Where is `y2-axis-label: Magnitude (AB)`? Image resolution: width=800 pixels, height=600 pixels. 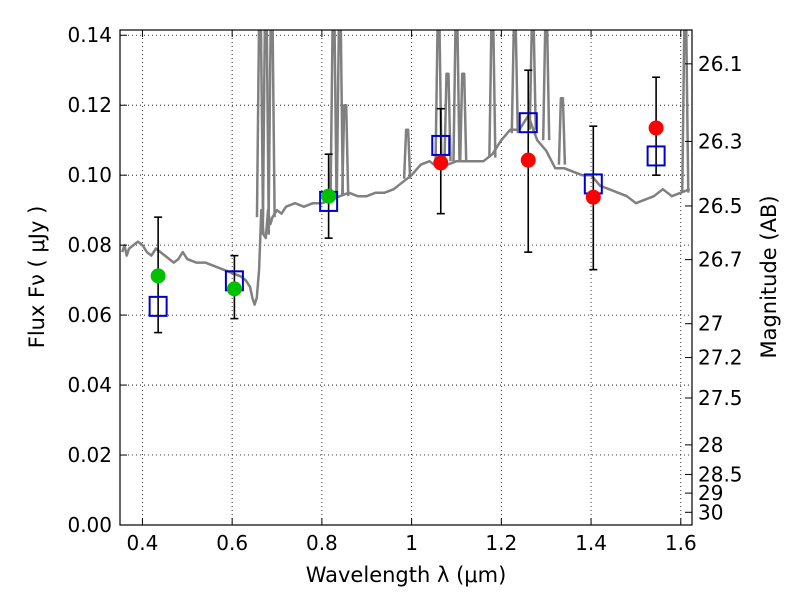 y2-axis-label: Magnitude (AB) is located at coordinates (769, 276).